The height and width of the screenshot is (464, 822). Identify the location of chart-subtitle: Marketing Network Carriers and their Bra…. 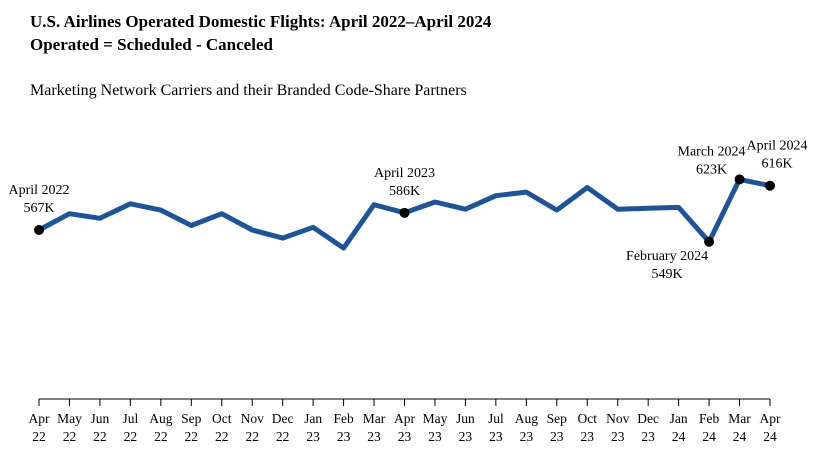
(248, 90).